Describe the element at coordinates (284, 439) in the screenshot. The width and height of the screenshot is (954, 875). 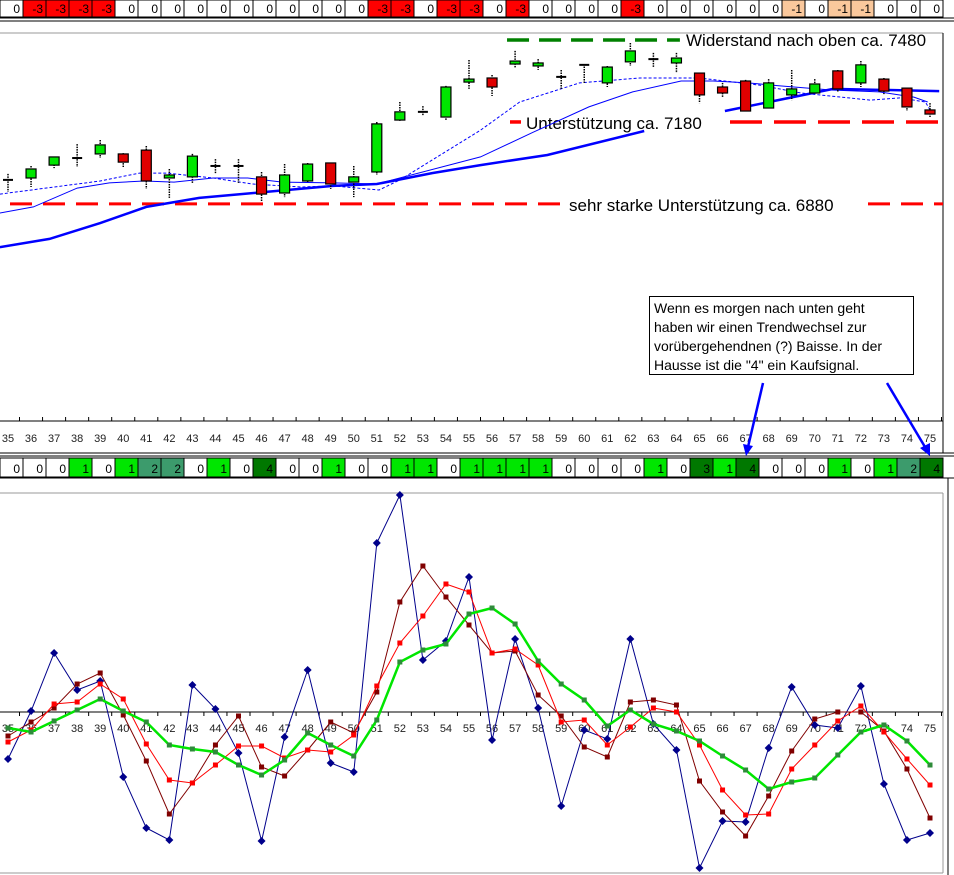
I see `x-tick-label: 47` at that location.